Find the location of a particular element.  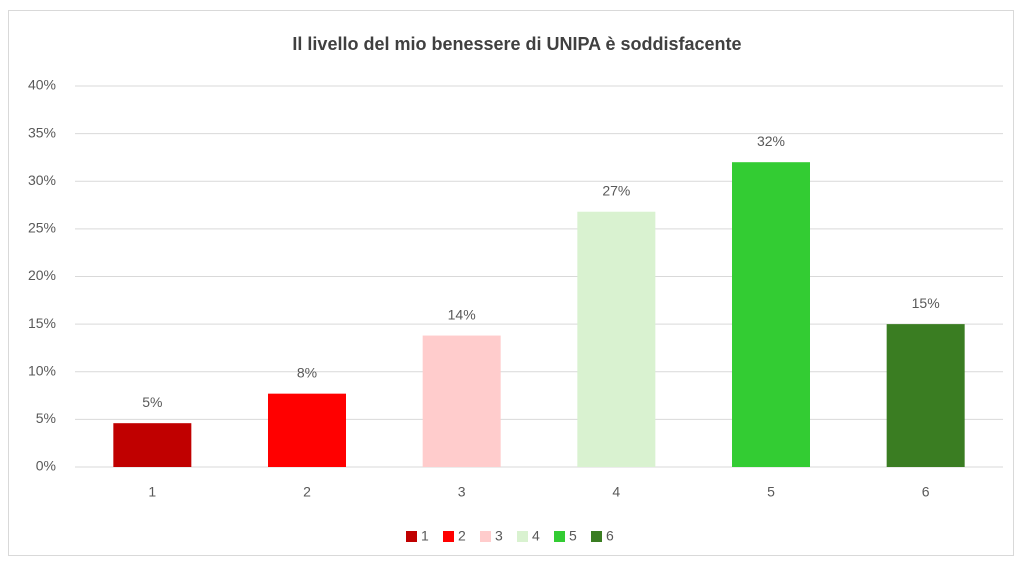

x-tick-label: 5 is located at coordinates (771, 492).